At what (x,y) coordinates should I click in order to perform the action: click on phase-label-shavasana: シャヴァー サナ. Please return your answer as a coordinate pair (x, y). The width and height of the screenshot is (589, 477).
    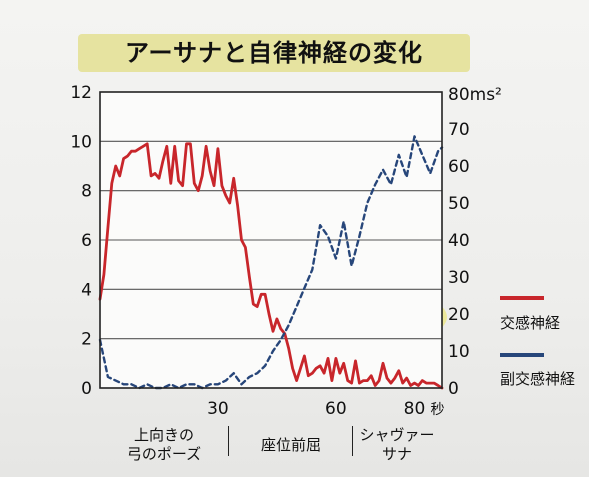
    Looking at the image, I should click on (397, 445).